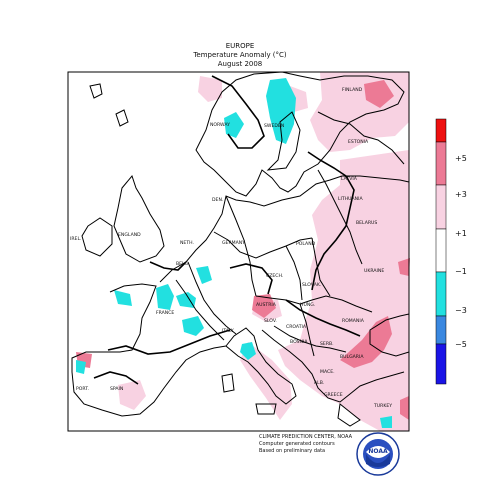 The image size is (480, 480). What do you see at coordinates (297, 444) in the screenshot?
I see `credit-line-2: Computer generated contours` at bounding box center [297, 444].